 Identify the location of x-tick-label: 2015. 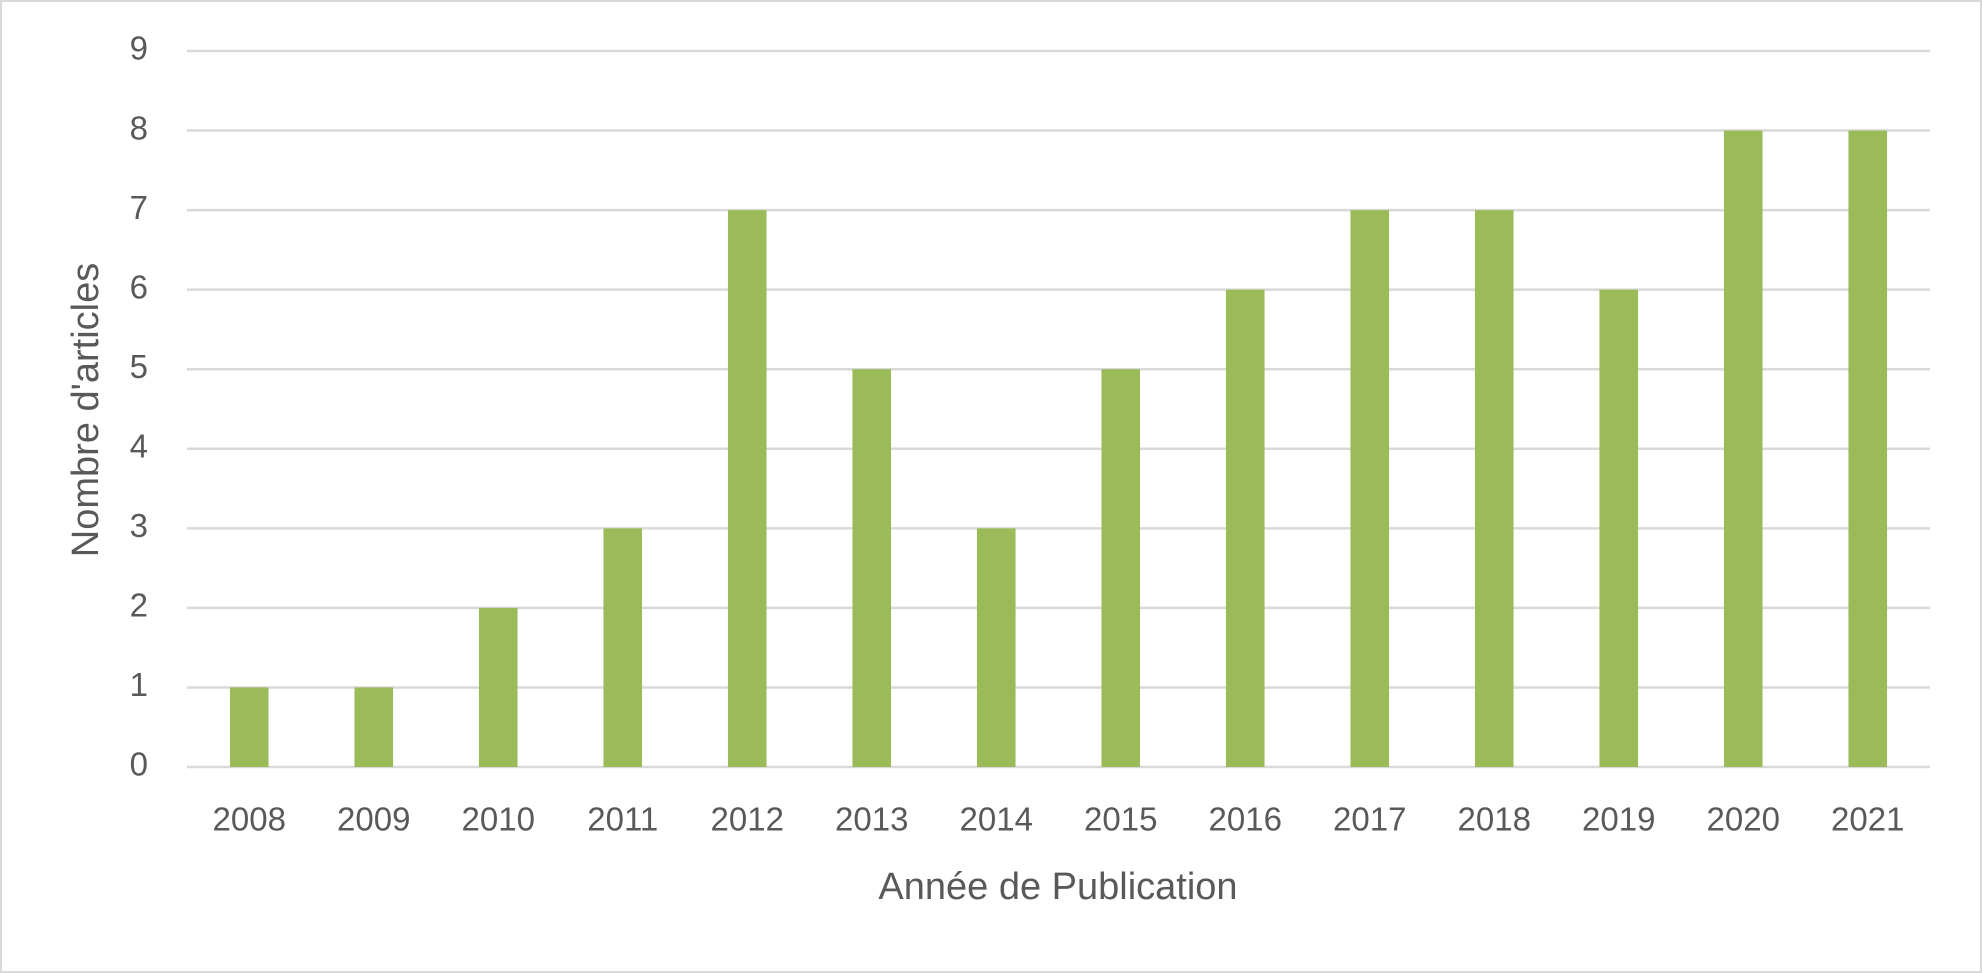
(1120, 819).